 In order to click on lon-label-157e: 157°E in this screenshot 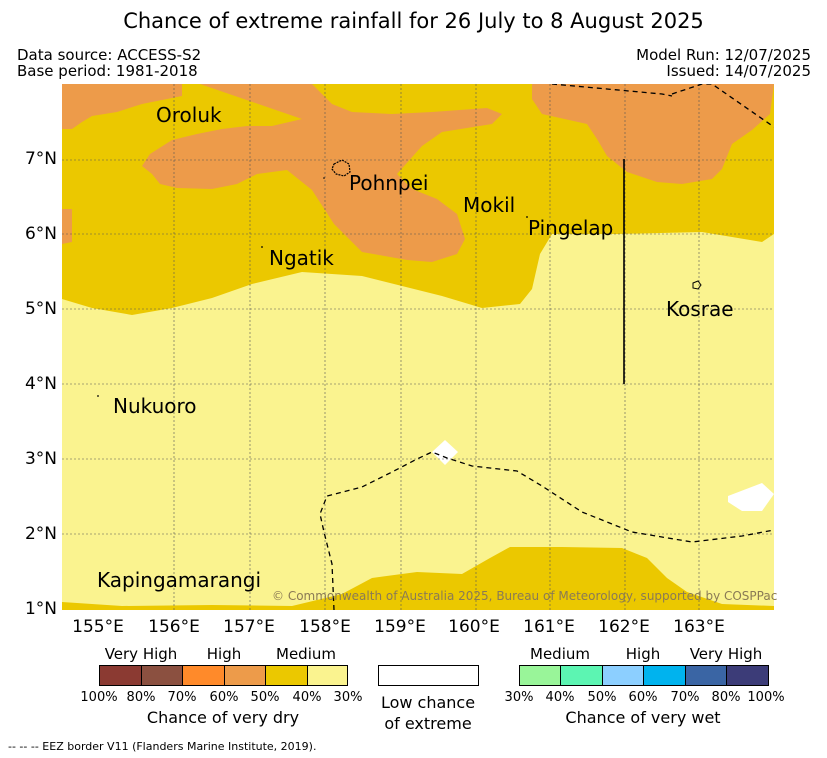, I will do `click(249, 627)`.